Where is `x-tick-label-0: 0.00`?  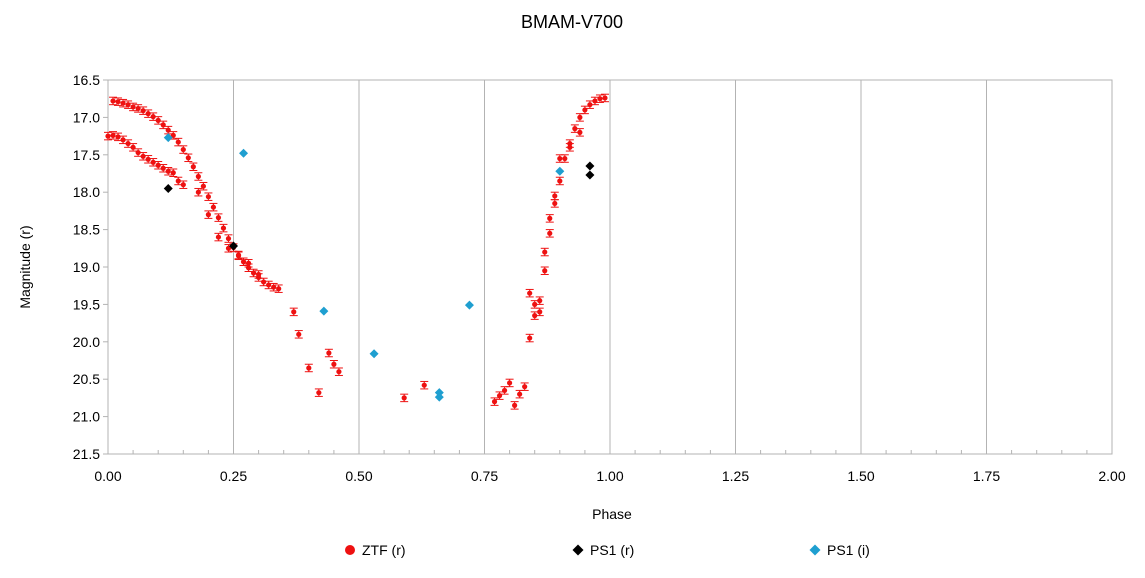
x-tick-label-0: 0.00 is located at coordinates (107, 476).